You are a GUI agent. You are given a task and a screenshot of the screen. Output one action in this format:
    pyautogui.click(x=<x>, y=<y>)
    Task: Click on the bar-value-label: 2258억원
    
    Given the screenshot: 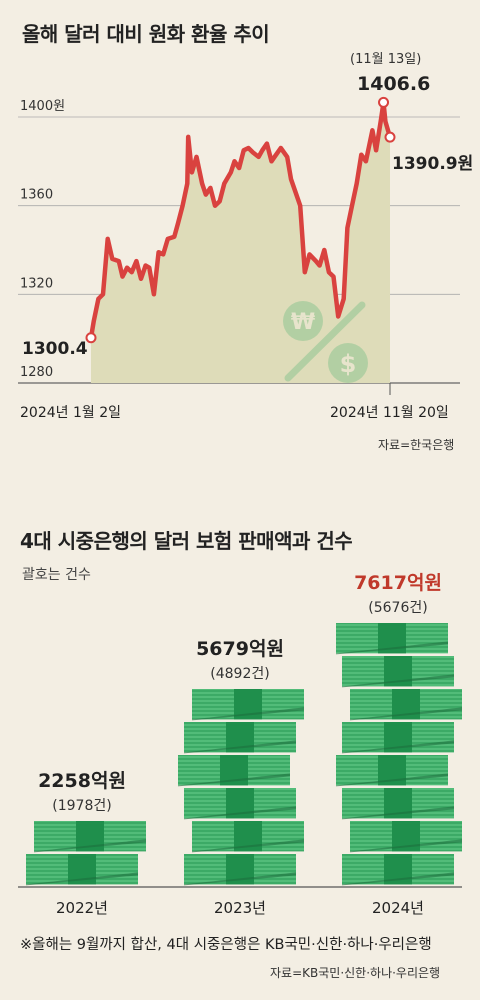 What is the action you would take?
    pyautogui.click(x=82, y=781)
    